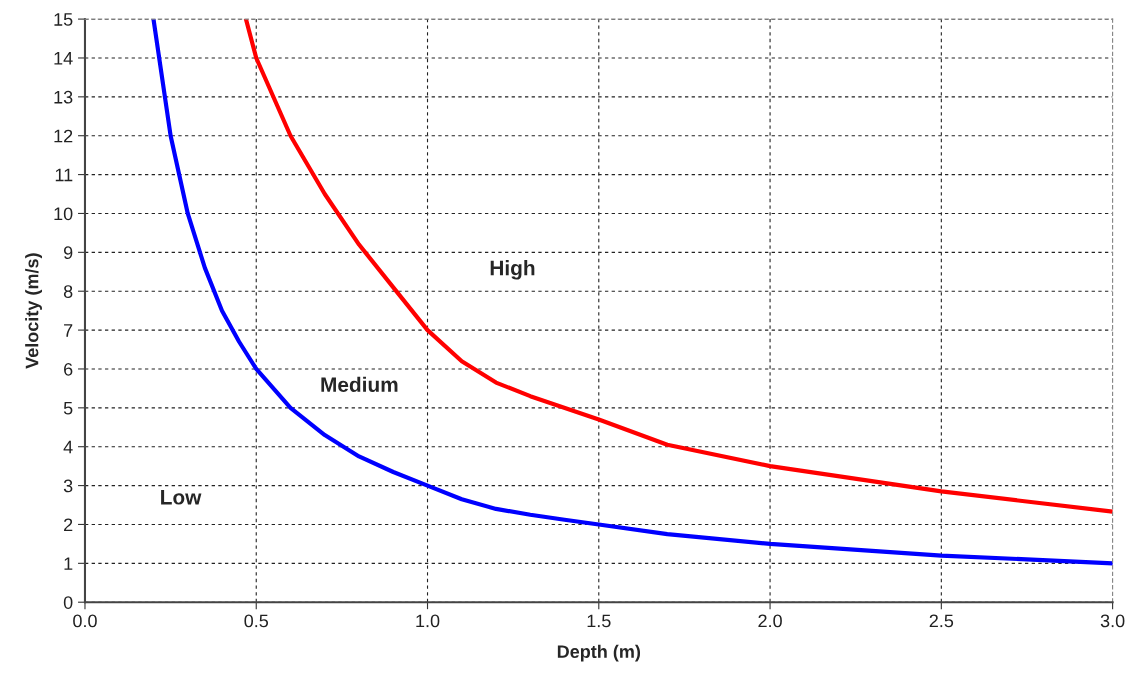 Image resolution: width=1133 pixels, height=682 pixels. What do you see at coordinates (64, 175) in the screenshot?
I see `y-tick-label: 11` at bounding box center [64, 175].